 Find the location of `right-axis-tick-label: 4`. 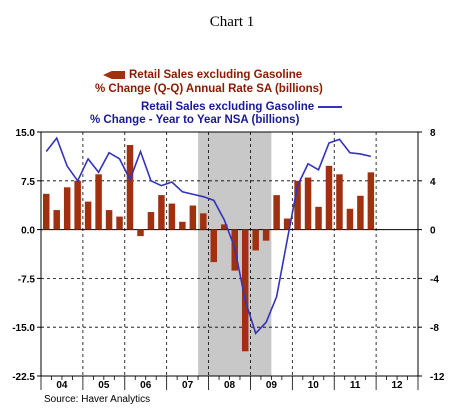

right-axis-tick-label: 4 is located at coordinates (433, 182).